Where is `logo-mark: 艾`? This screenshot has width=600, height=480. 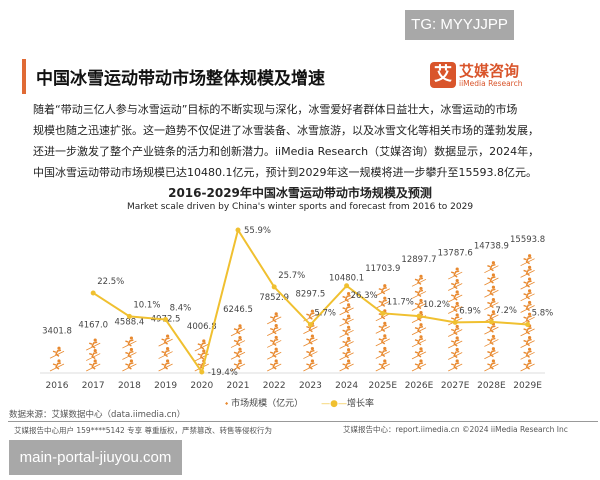
logo-mark: 艾 is located at coordinates (443, 75).